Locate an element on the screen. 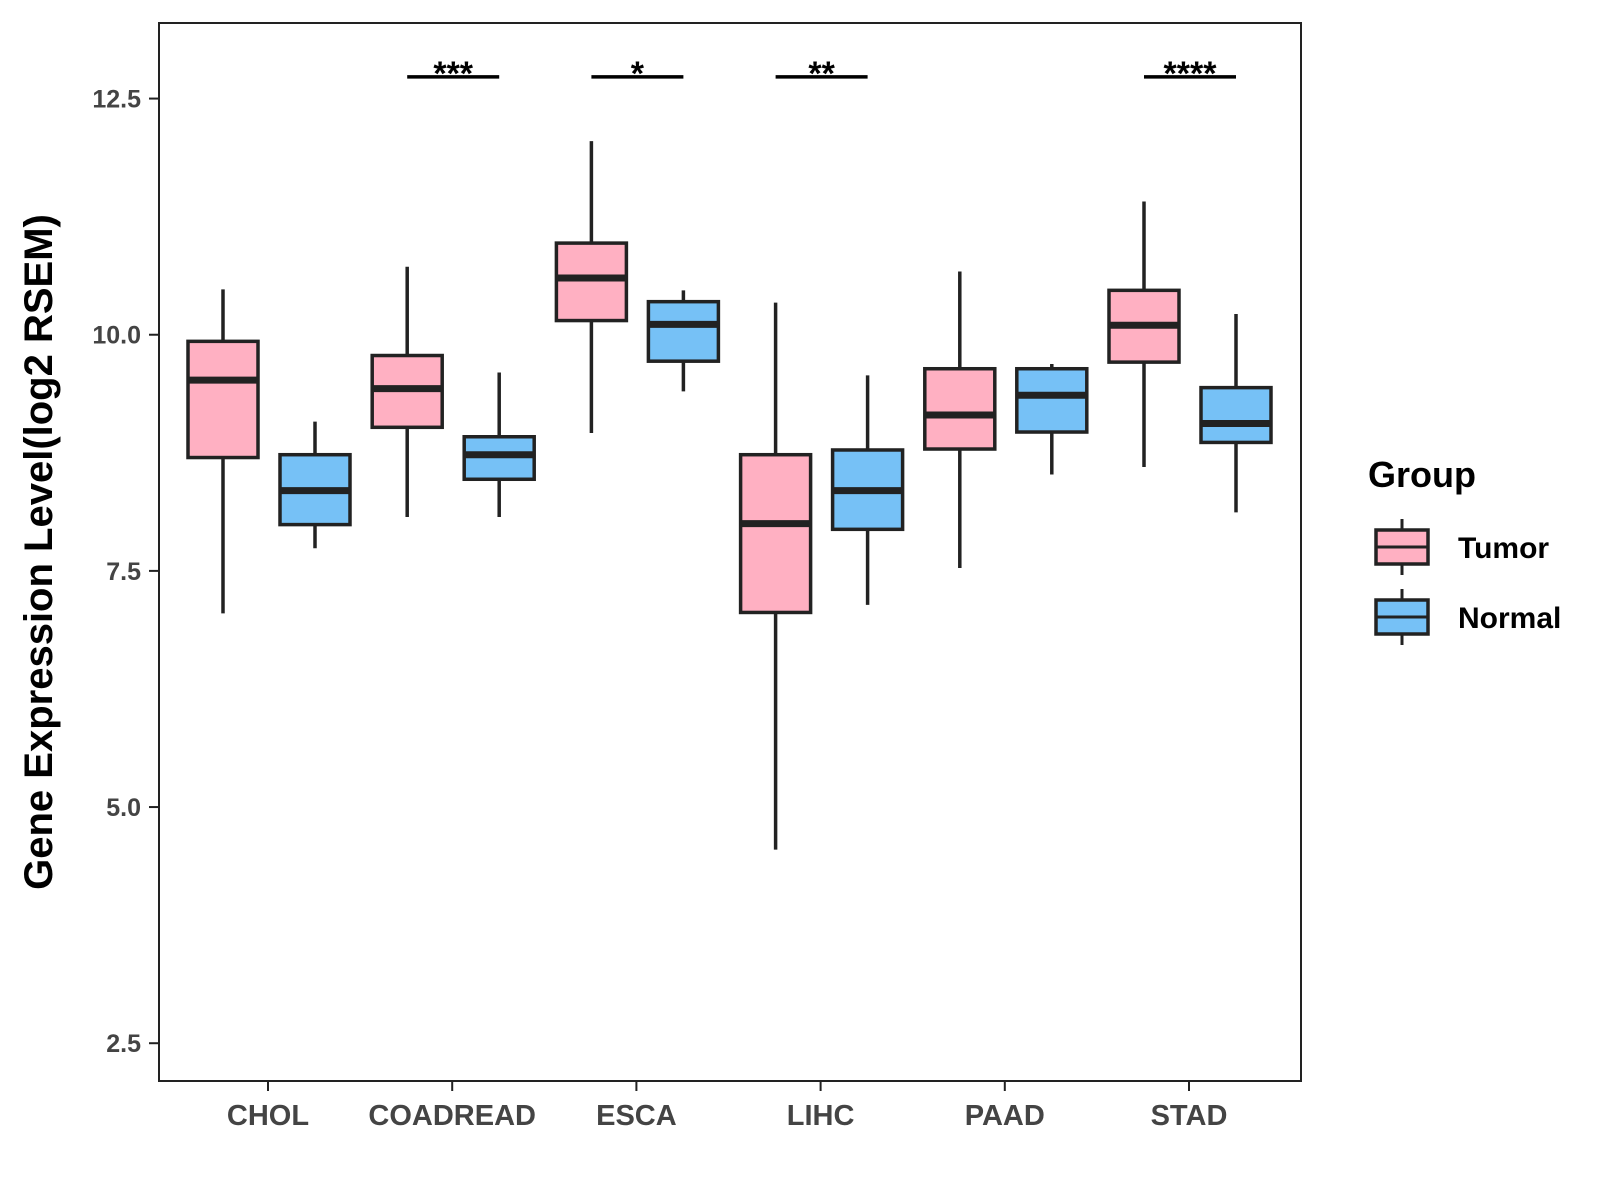 This screenshot has width=1600, height=1200. box-normal-paad is located at coordinates (1052, 419).